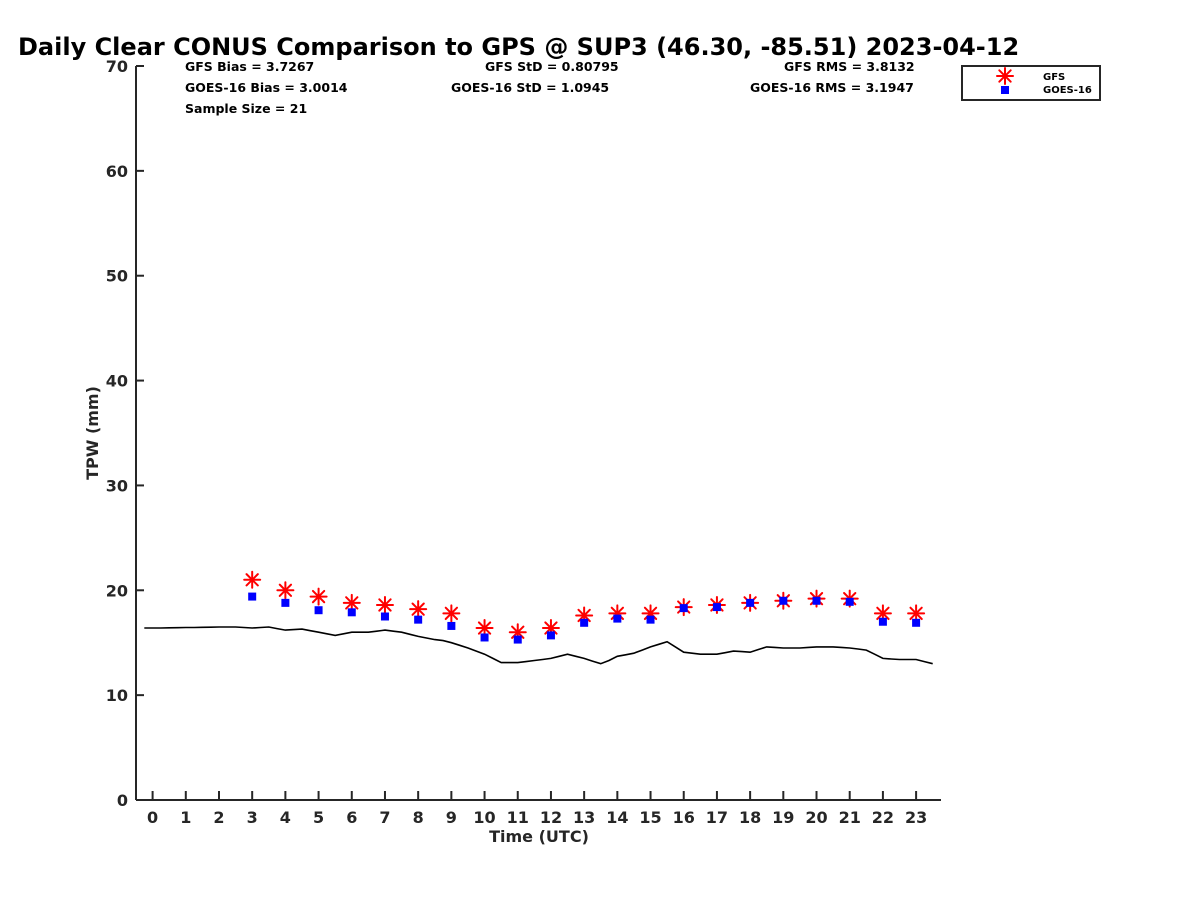 The height and width of the screenshot is (900, 1200). What do you see at coordinates (122, 800) in the screenshot?
I see `y-tick-label: 0` at bounding box center [122, 800].